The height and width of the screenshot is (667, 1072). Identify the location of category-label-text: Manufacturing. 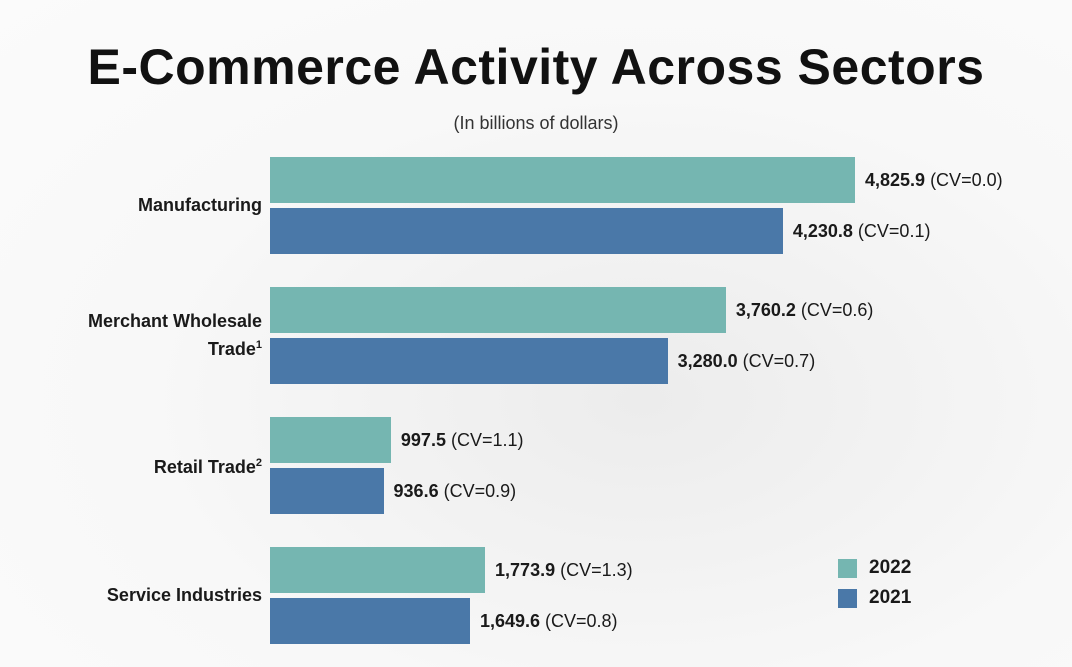
(200, 205).